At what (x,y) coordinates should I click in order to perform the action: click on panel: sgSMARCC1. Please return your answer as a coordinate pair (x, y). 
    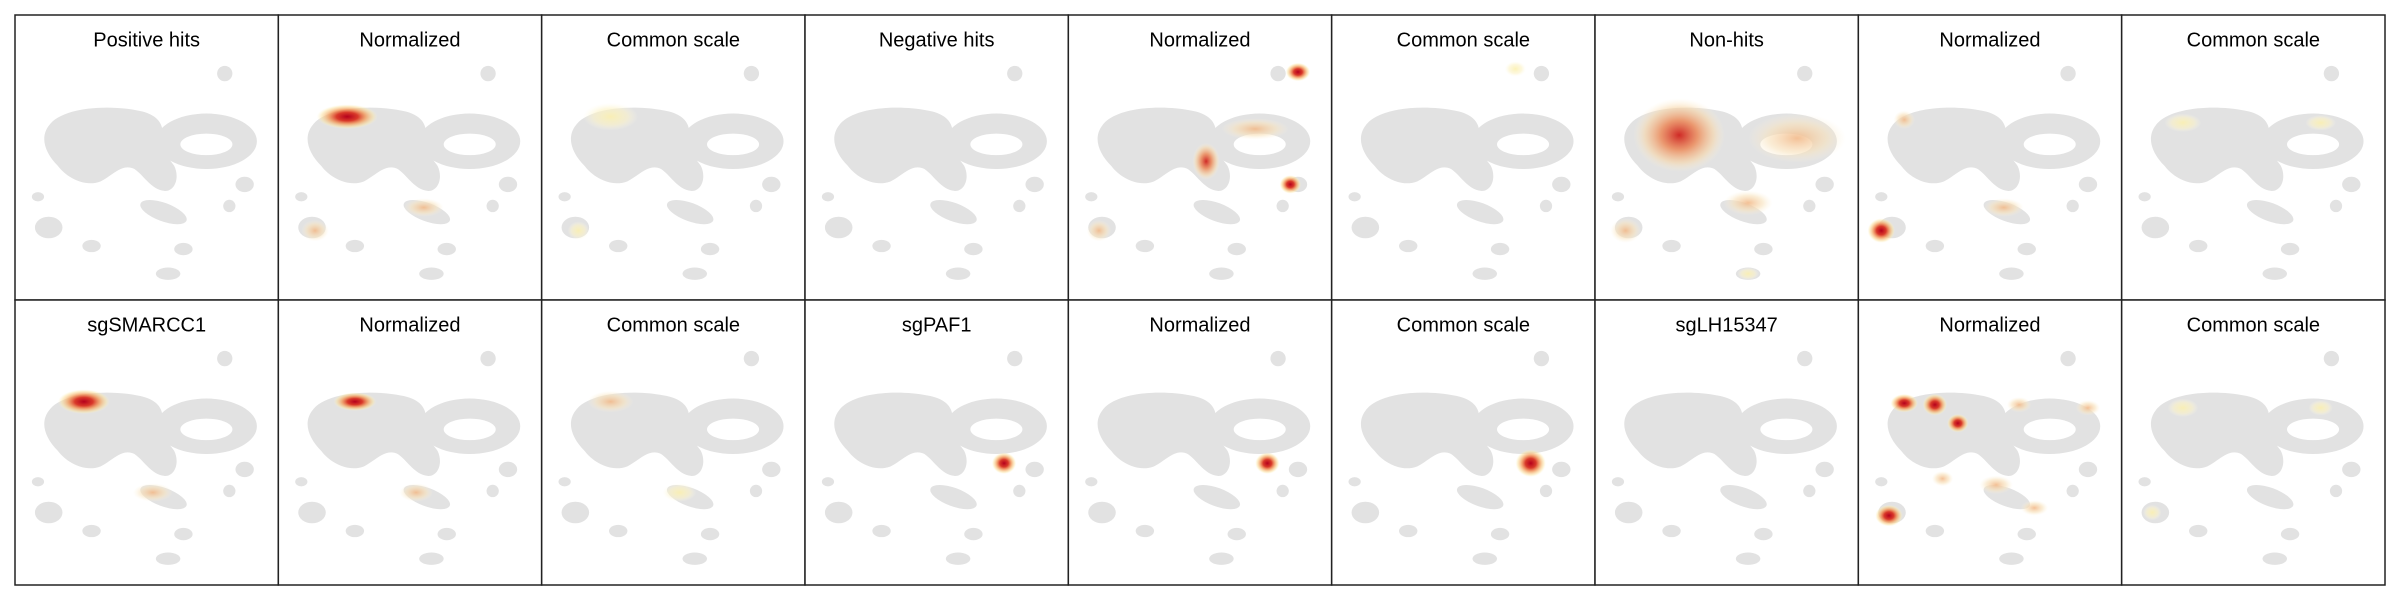
    Looking at the image, I should click on (147, 442).